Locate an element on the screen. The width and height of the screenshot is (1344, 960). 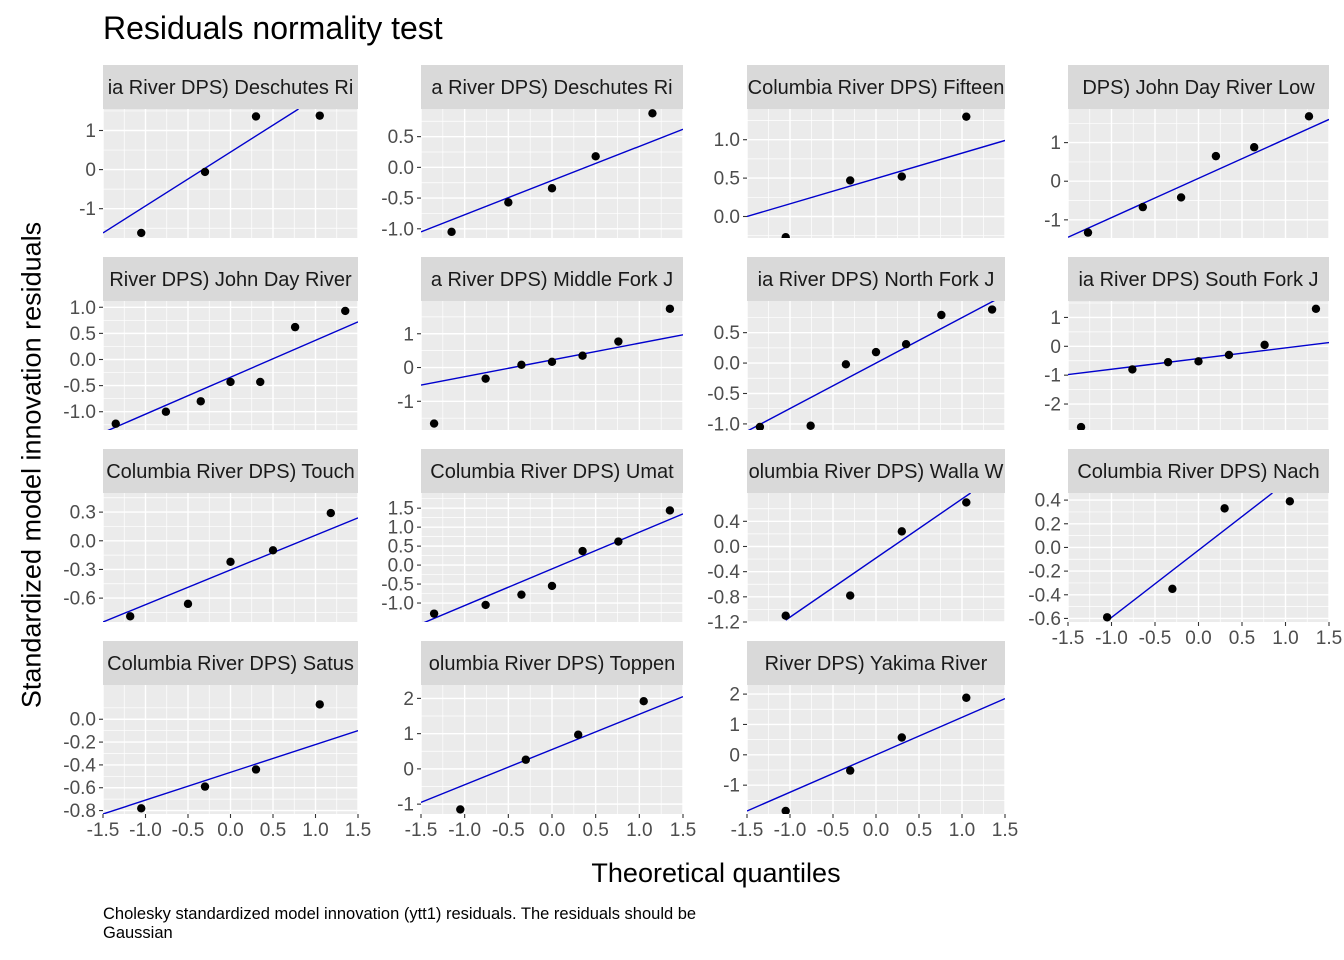
y-tick-label: 0.5 is located at coordinates (727, 333).